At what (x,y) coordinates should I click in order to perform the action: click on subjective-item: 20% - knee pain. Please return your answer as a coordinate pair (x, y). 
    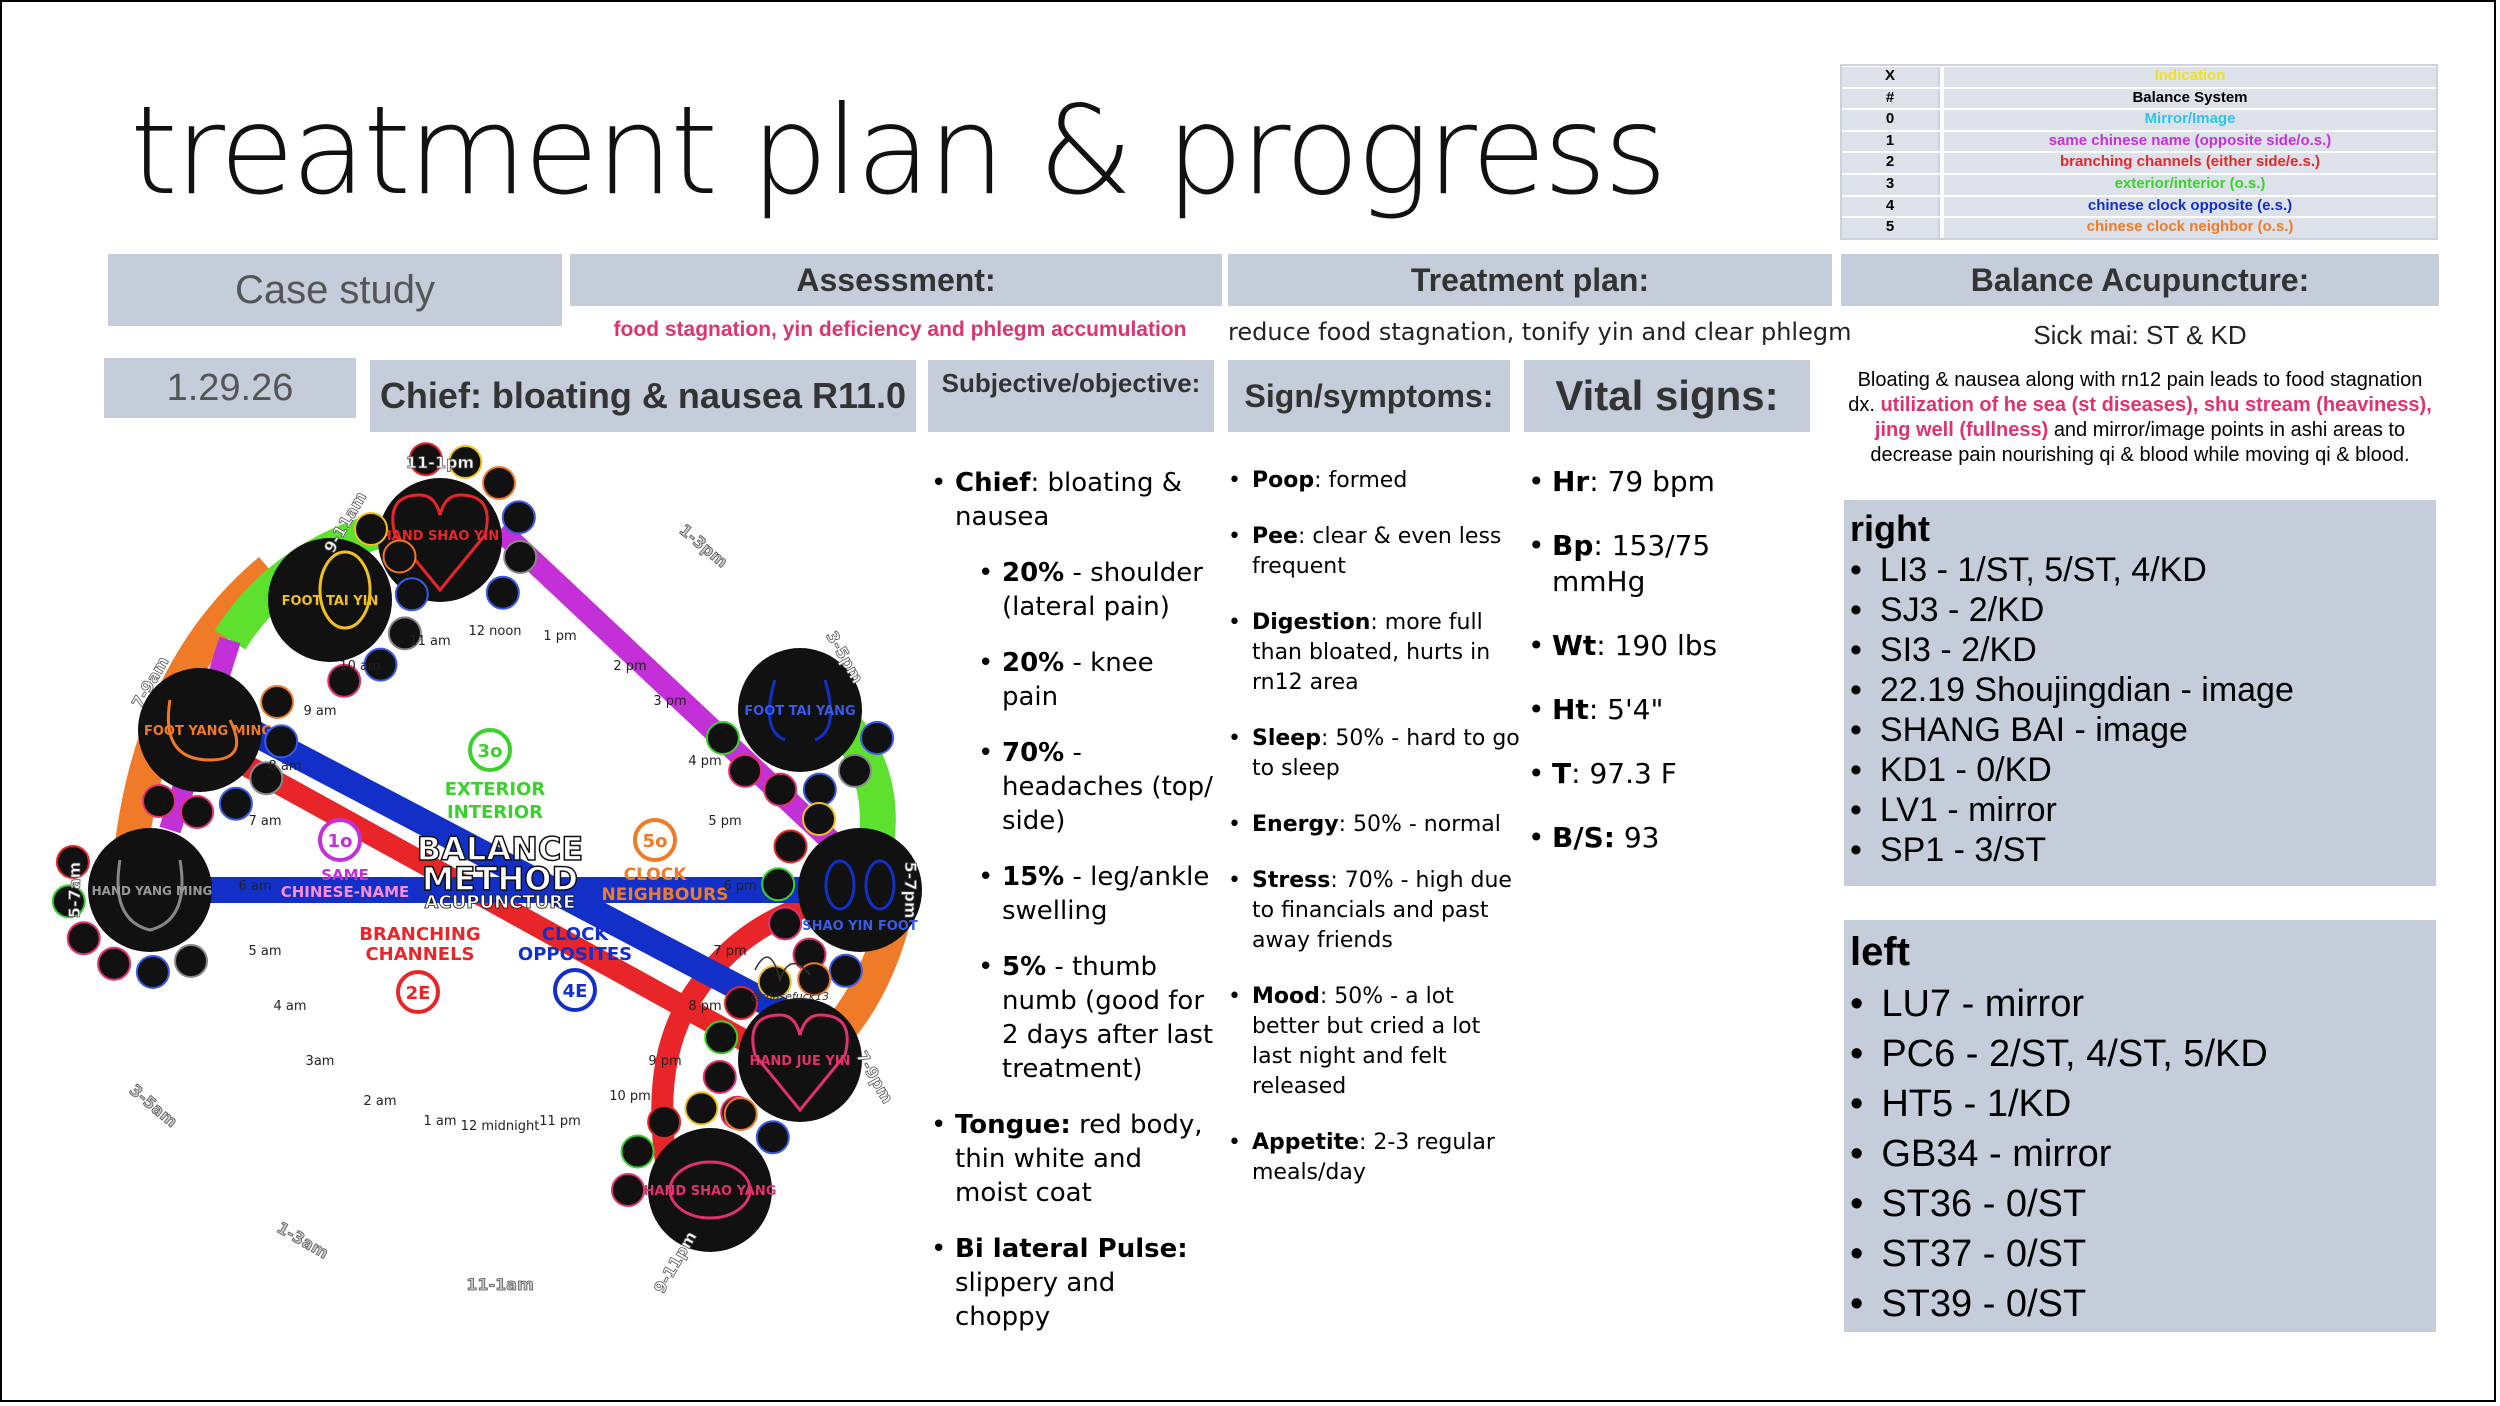
    Looking at the image, I should click on (1097, 680).